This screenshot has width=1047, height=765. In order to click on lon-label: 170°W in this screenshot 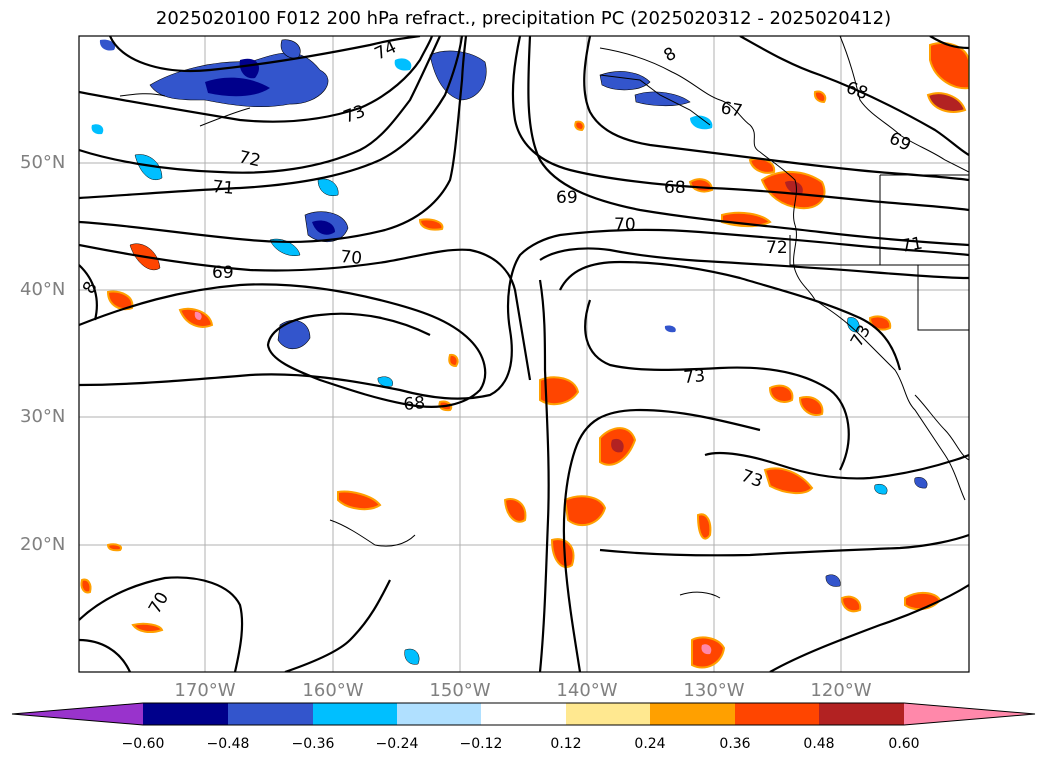, I will do `click(205, 690)`.